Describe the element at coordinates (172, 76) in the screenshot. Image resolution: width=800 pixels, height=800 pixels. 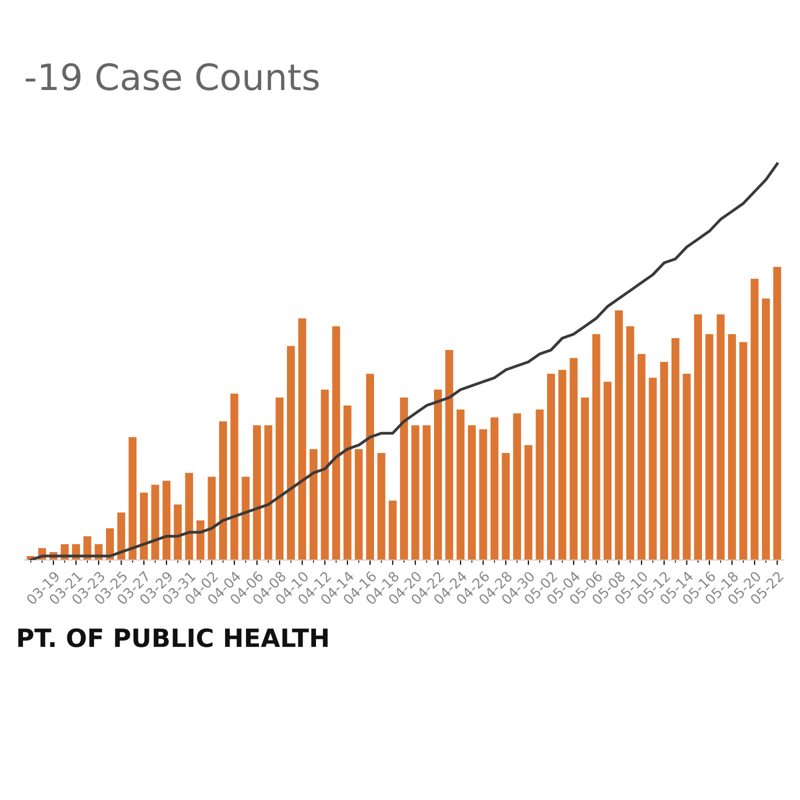
I see `chart-title: -19 Case Counts` at that location.